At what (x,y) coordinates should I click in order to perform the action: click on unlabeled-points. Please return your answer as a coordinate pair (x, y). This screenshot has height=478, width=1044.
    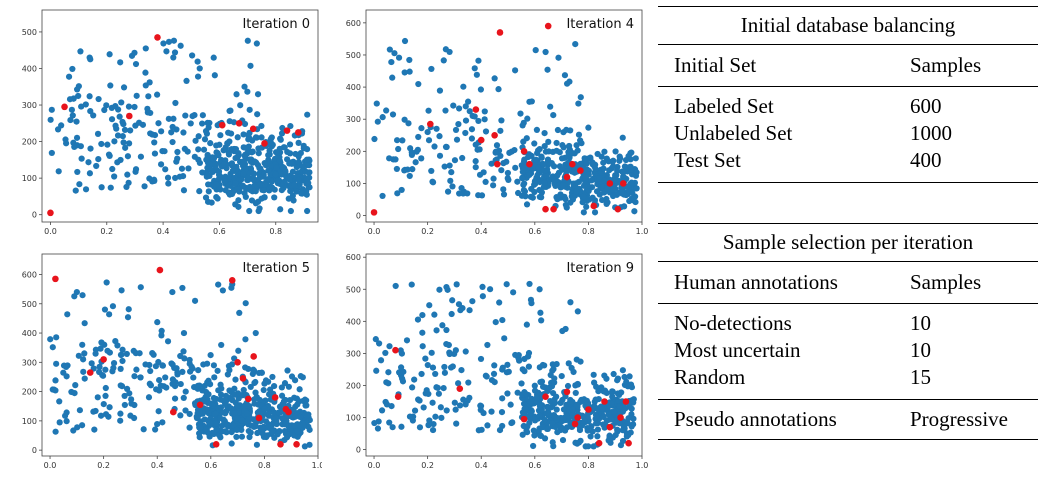
    Looking at the image, I should click on (180, 364).